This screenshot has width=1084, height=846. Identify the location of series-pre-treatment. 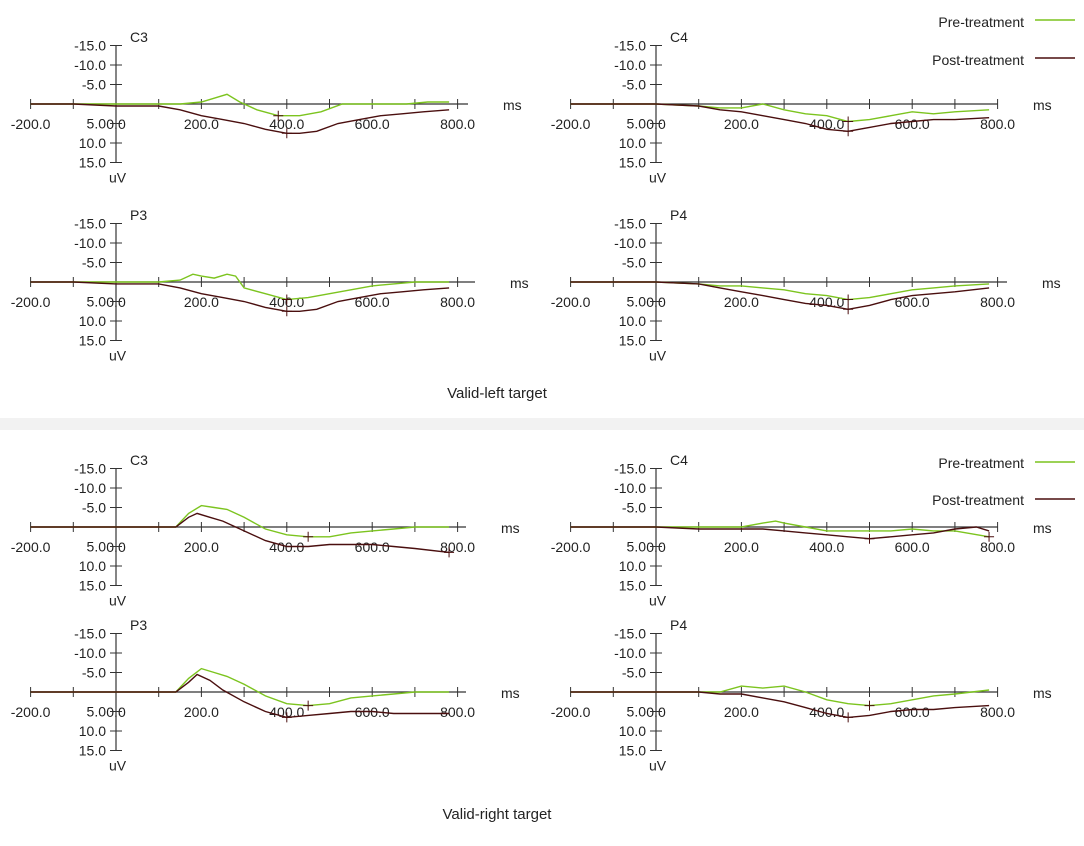
(780, 529).